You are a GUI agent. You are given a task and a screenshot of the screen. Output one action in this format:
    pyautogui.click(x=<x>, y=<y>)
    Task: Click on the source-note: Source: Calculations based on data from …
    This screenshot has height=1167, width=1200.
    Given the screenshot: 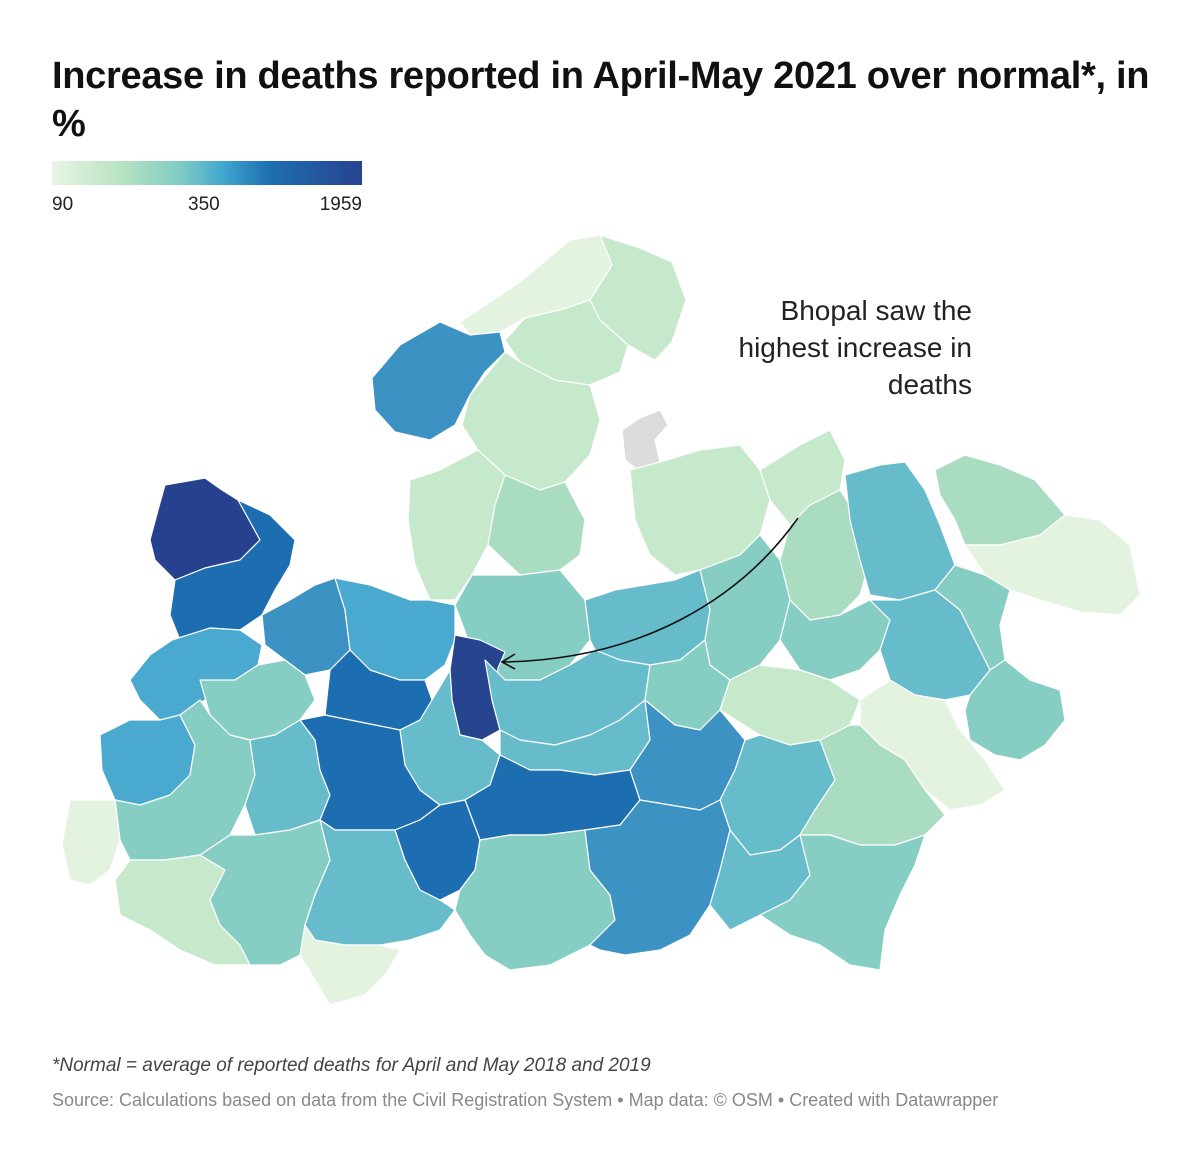 What is the action you would take?
    pyautogui.click(x=525, y=1100)
    